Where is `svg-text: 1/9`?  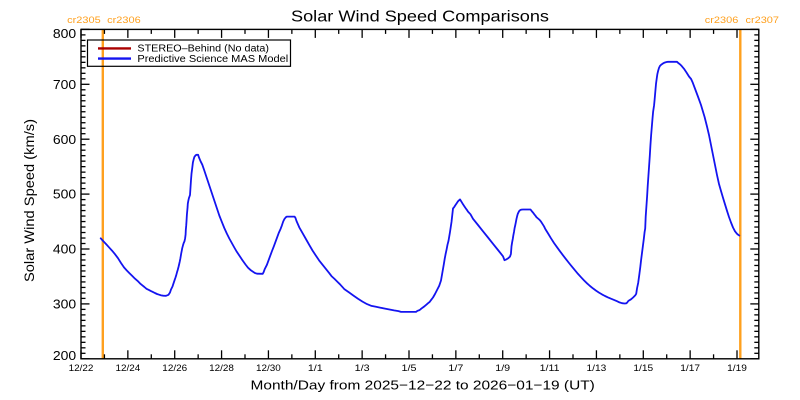
svg-text: 1/9 is located at coordinates (502, 368).